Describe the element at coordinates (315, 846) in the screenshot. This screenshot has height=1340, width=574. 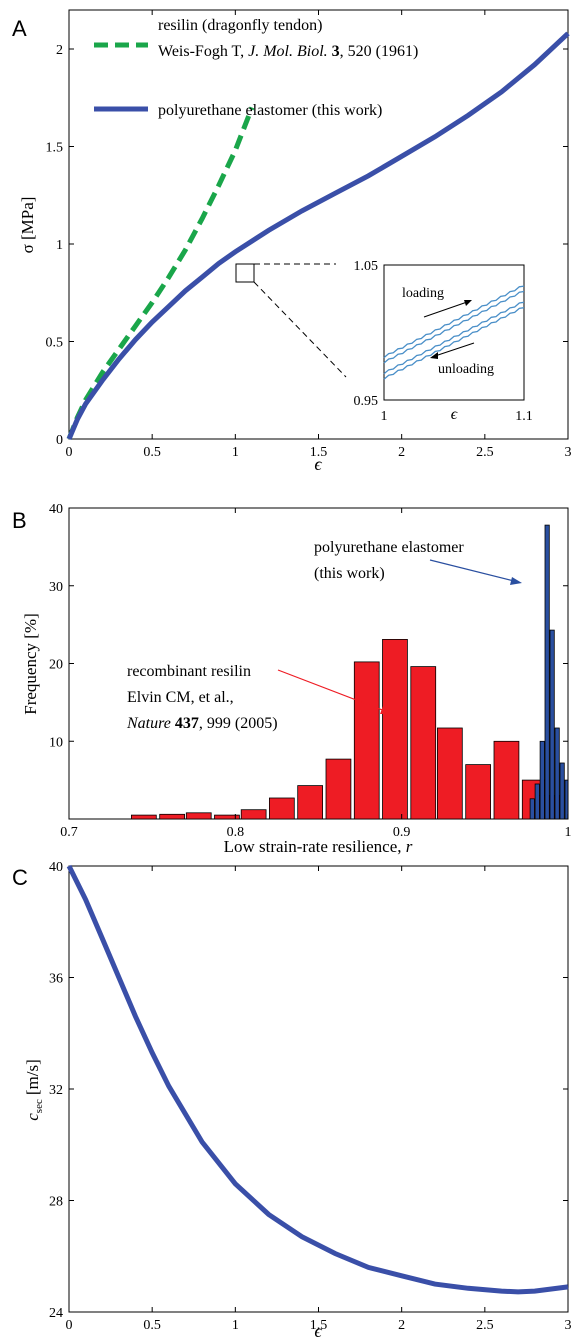
I see `x-axis-label-b-text: Low strain-rate resilience,` at that location.